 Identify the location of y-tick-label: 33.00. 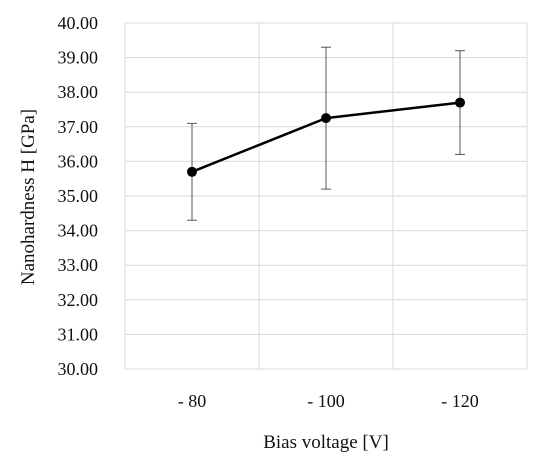
(78, 265).